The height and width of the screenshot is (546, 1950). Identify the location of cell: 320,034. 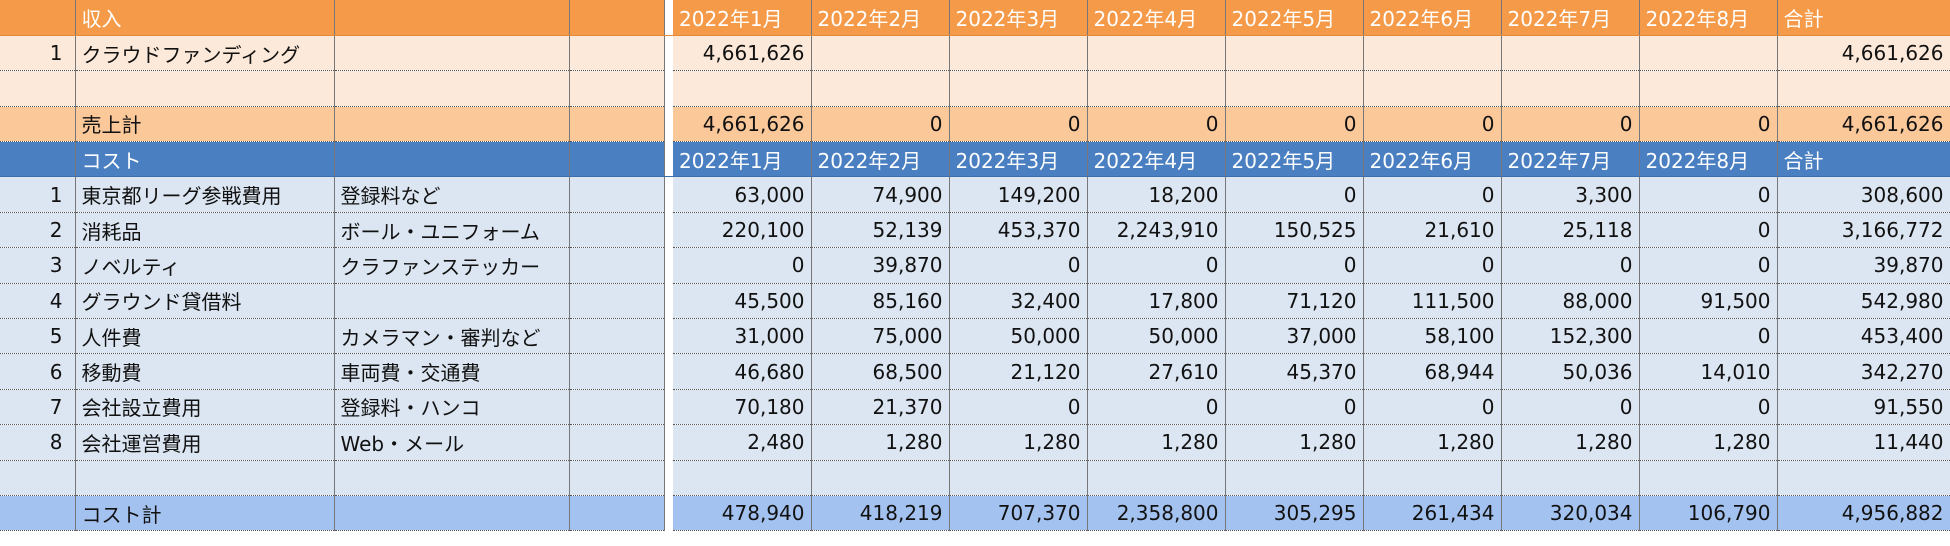
(1570, 513).